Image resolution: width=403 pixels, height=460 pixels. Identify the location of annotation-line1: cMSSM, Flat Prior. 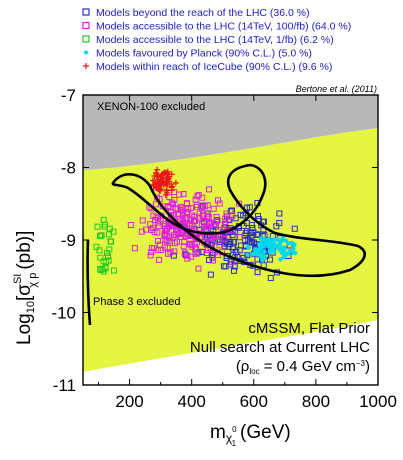
(309, 328).